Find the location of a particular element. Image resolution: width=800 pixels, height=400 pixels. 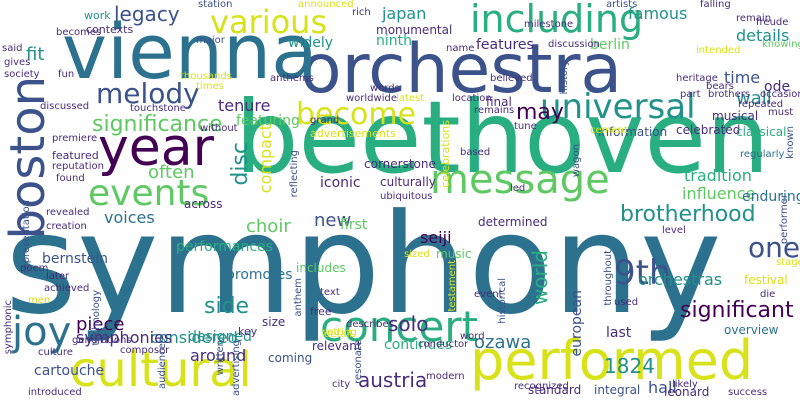

word: anthems is located at coordinates (292, 78).